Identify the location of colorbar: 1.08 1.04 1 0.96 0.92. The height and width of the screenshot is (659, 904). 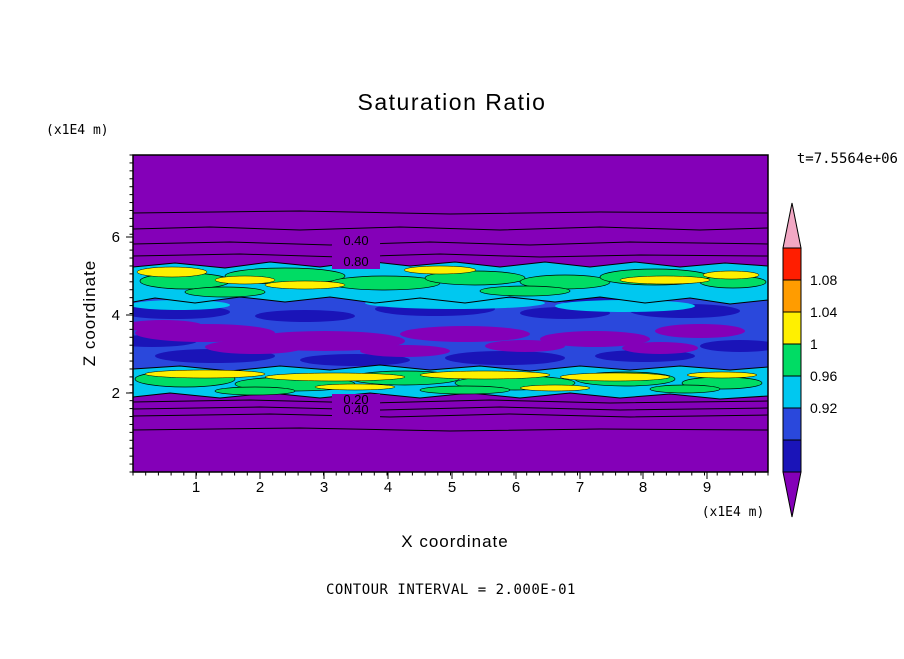
(809, 360).